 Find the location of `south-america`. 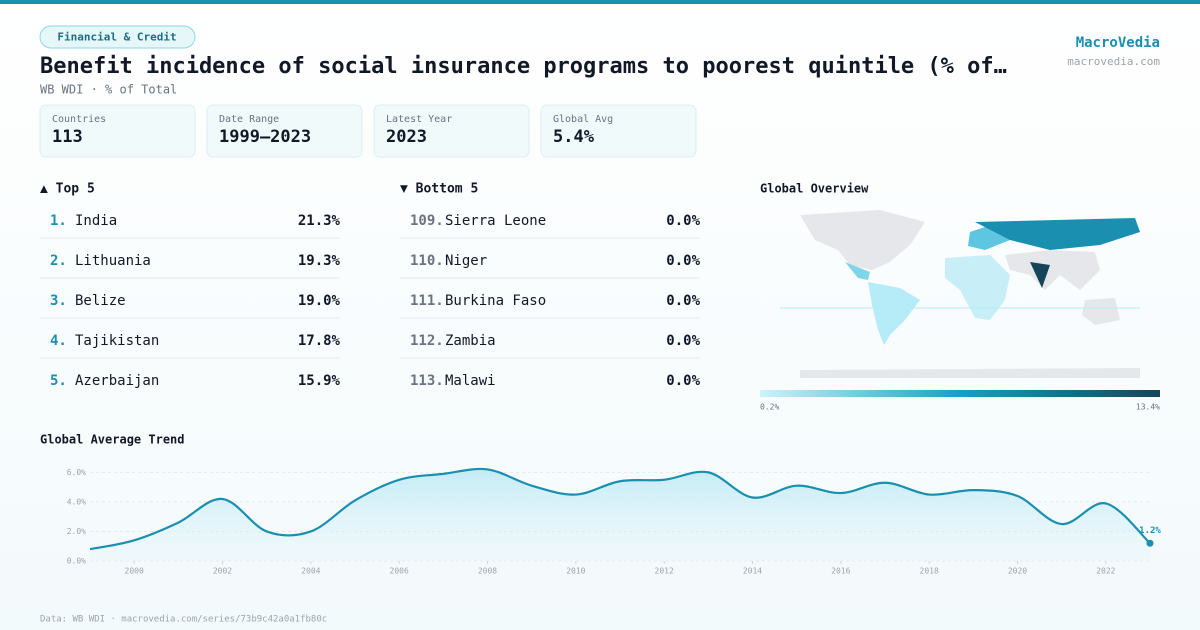

south-america is located at coordinates (894, 313).